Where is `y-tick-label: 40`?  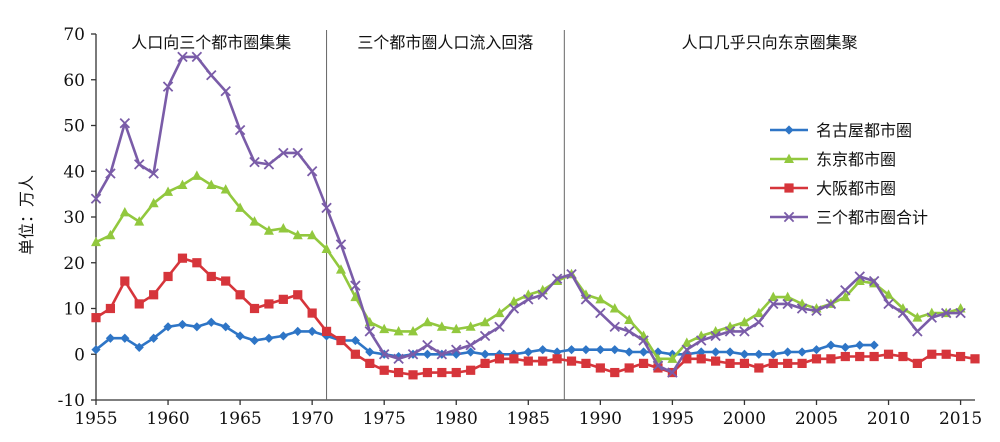
y-tick-label: 40 is located at coordinates (74, 172).